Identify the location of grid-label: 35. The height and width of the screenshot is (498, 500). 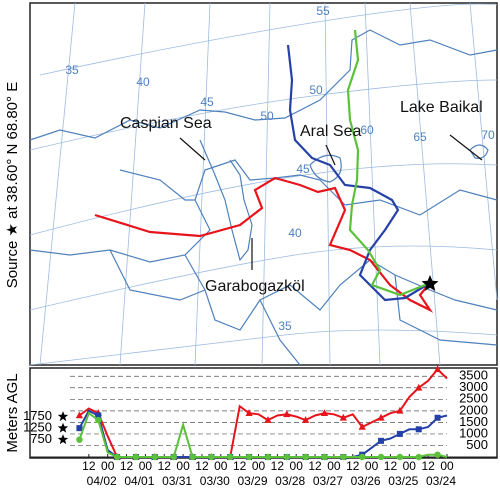
(72, 70).